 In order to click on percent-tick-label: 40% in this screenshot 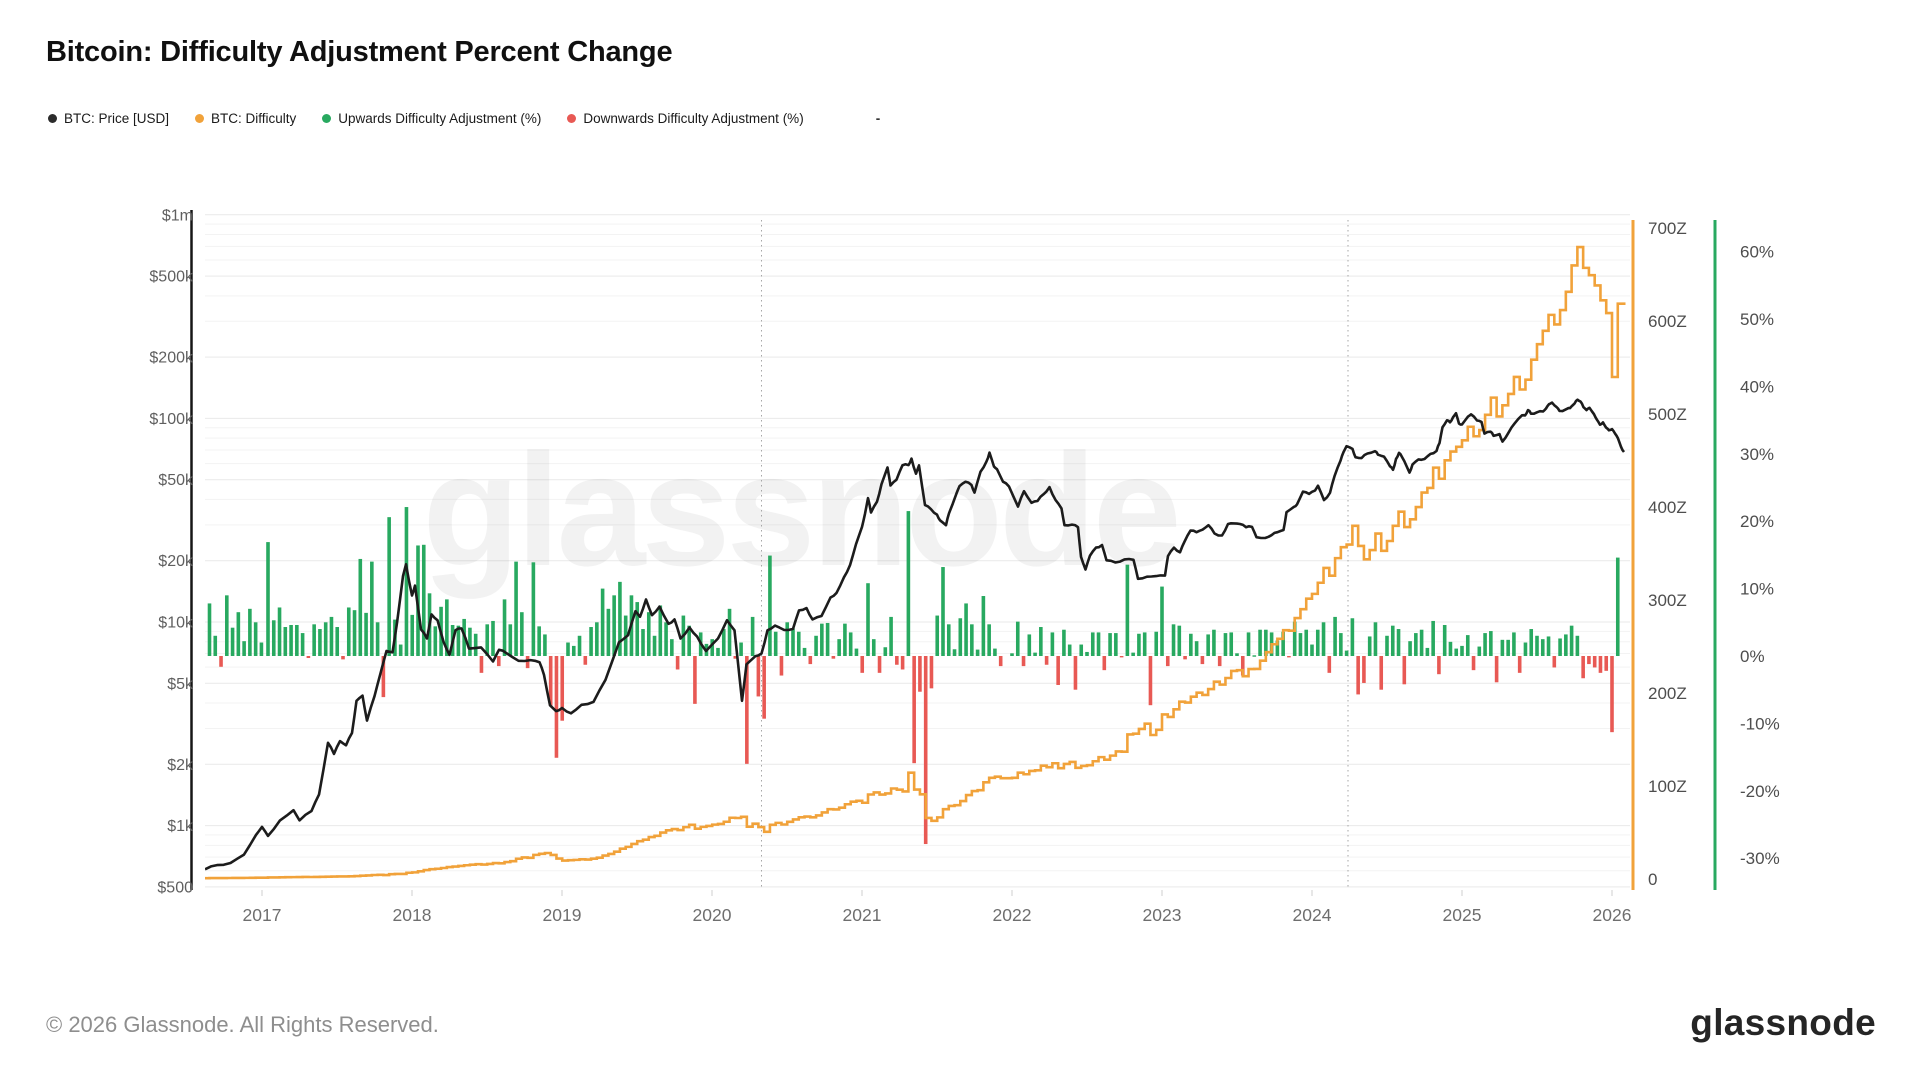, I will do `click(1757, 386)`.